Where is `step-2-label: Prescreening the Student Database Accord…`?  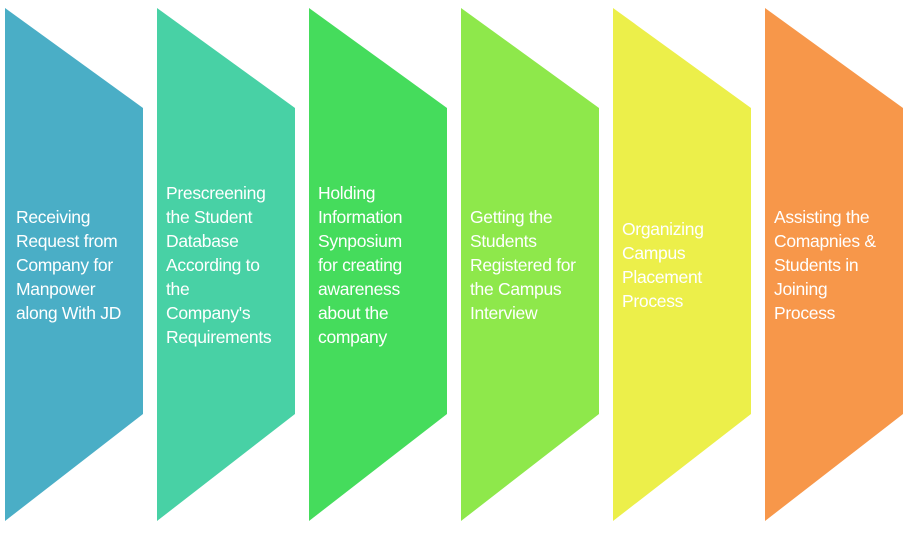
step-2-label: Prescreening the Student Database Accord… is located at coordinates (219, 265).